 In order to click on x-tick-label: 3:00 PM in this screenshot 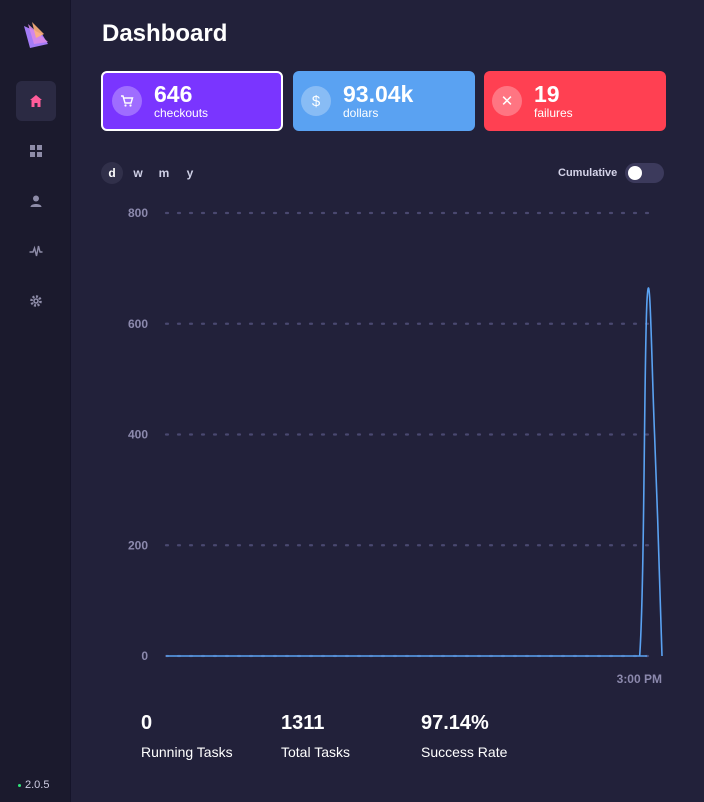, I will do `click(639, 679)`.